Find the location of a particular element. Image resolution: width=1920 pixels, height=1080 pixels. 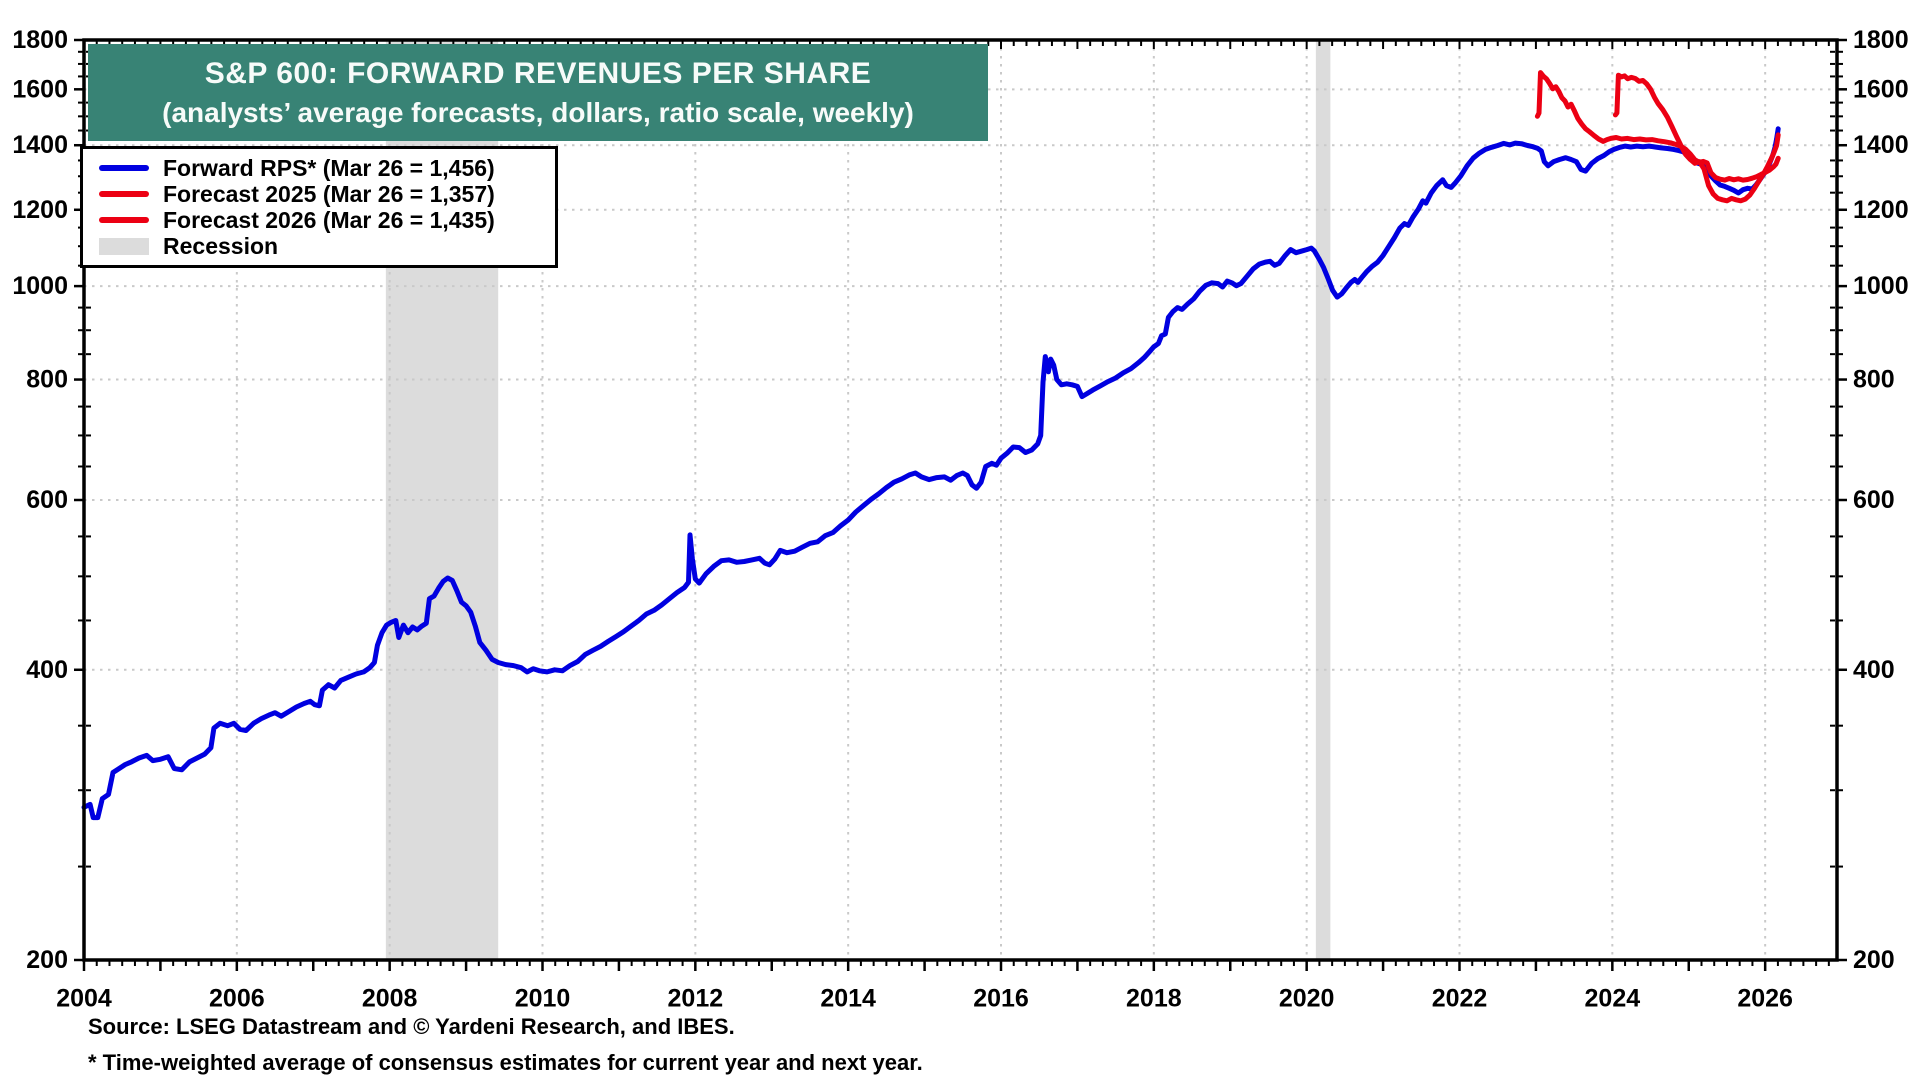

y-axis-label-left: 1600 is located at coordinates (40, 89).